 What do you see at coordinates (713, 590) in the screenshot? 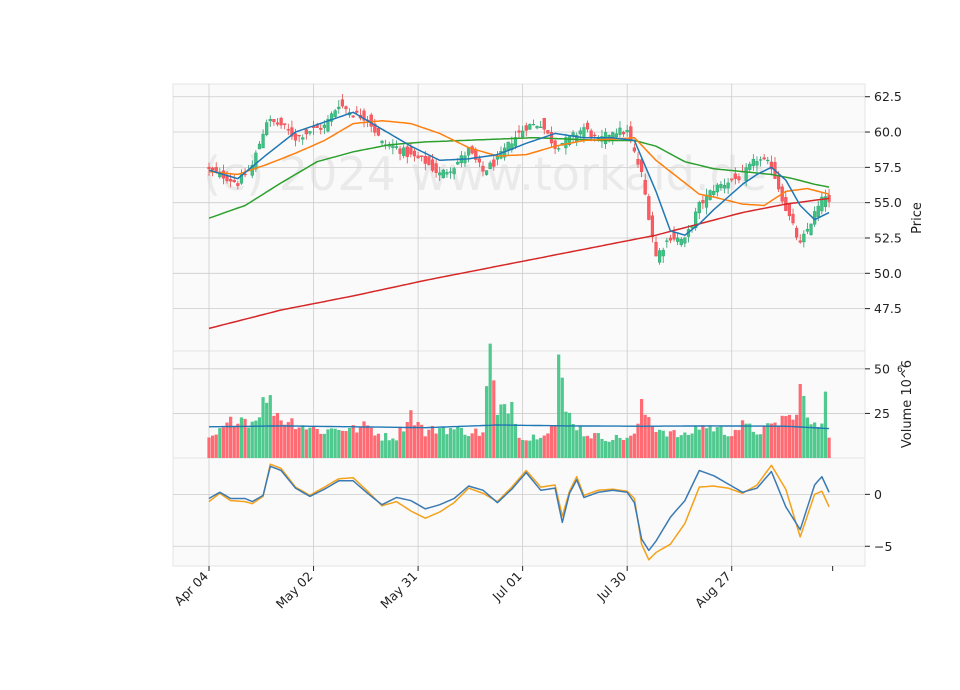
I see `x-tick-label: Aug 27` at bounding box center [713, 590].